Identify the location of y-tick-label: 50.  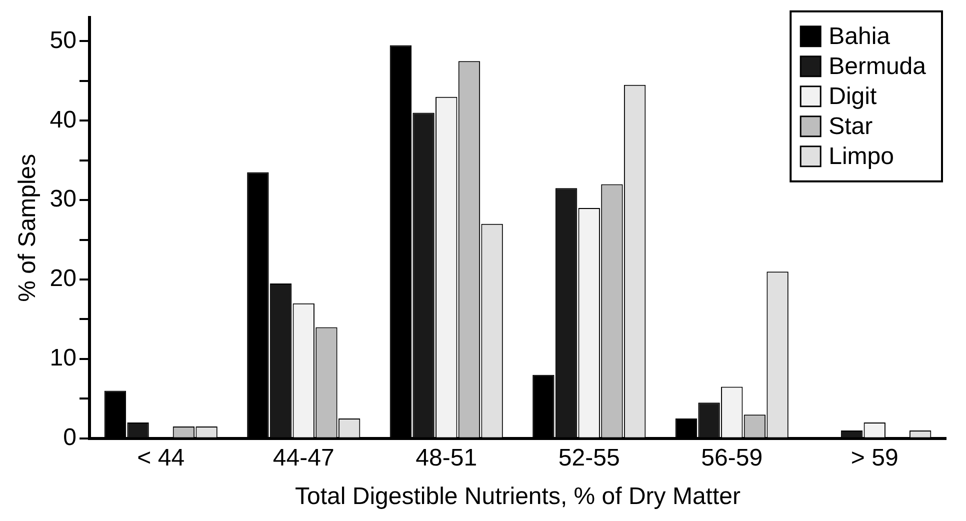
(63, 40).